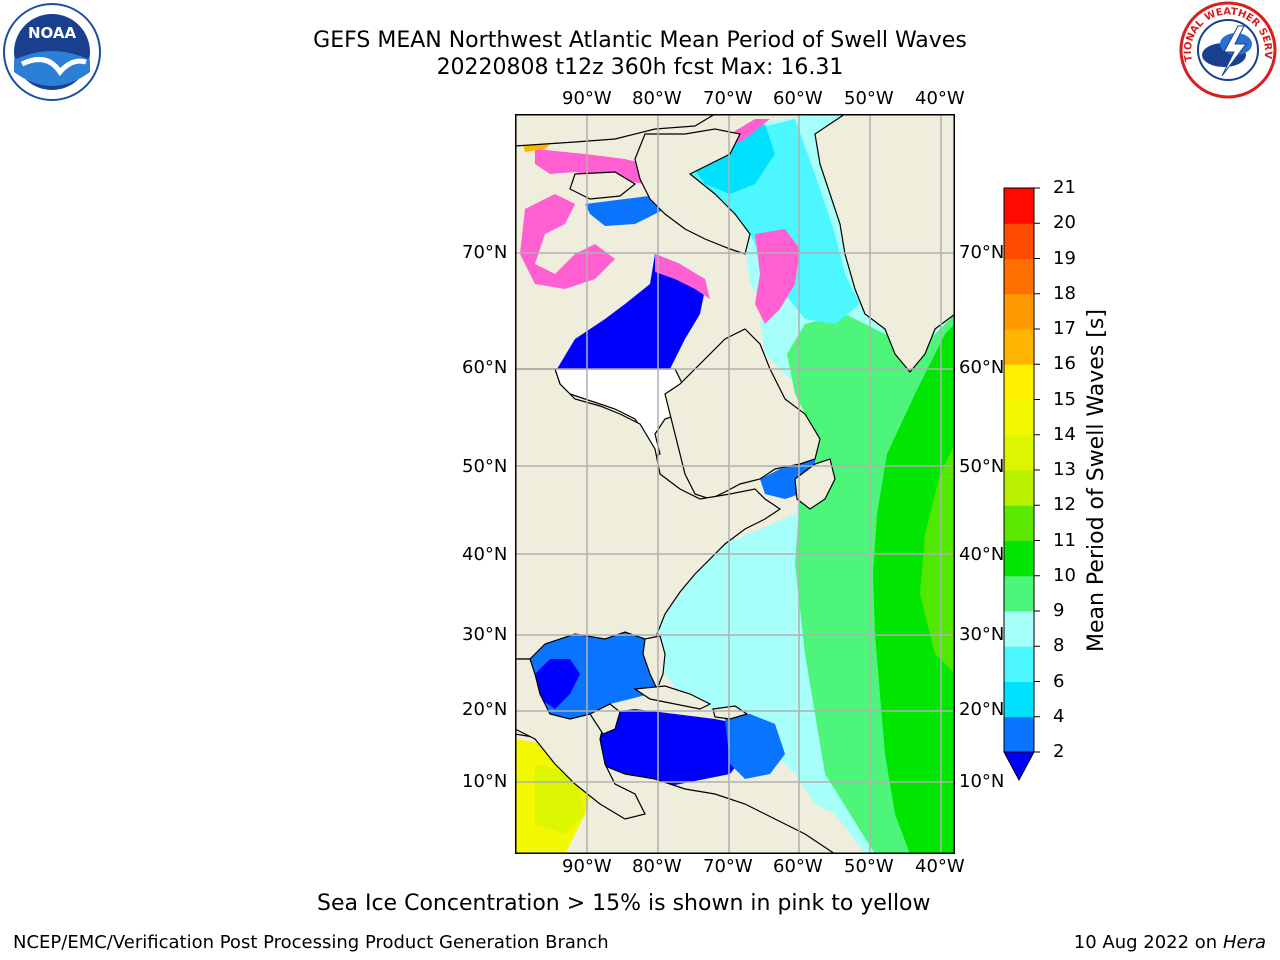 This screenshot has height=960, width=1280. What do you see at coordinates (1064, 293) in the screenshot?
I see `colorbar-tick-label: 18` at bounding box center [1064, 293].